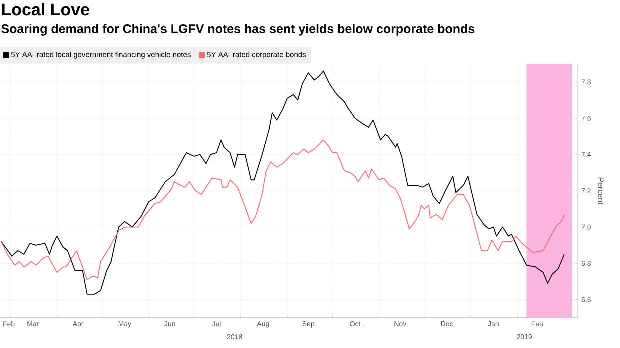 The image size is (620, 348). Describe the element at coordinates (601, 191) in the screenshot. I see `y-axis-title: Percent` at that location.